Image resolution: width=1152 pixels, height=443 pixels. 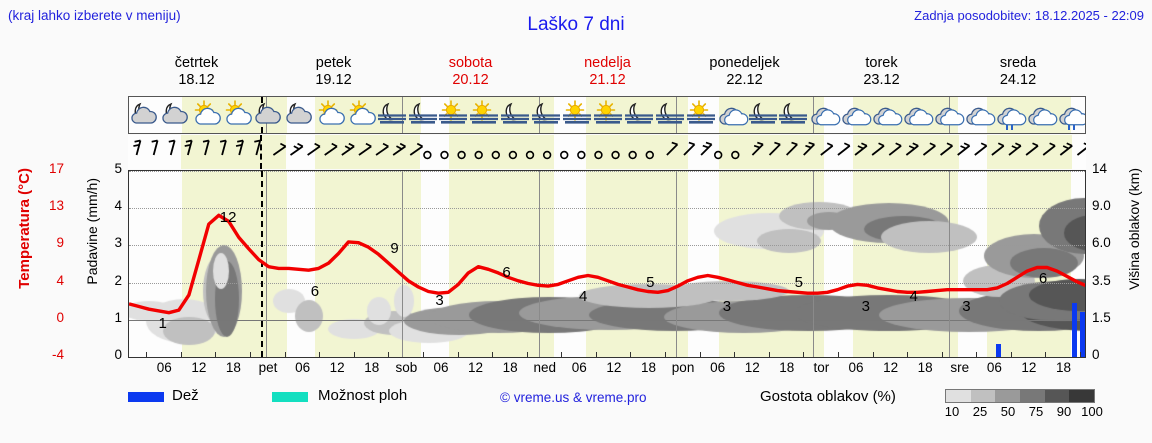 What do you see at coordinates (196, 80) in the screenshot?
I see `day-date: 18.12` at bounding box center [196, 80].